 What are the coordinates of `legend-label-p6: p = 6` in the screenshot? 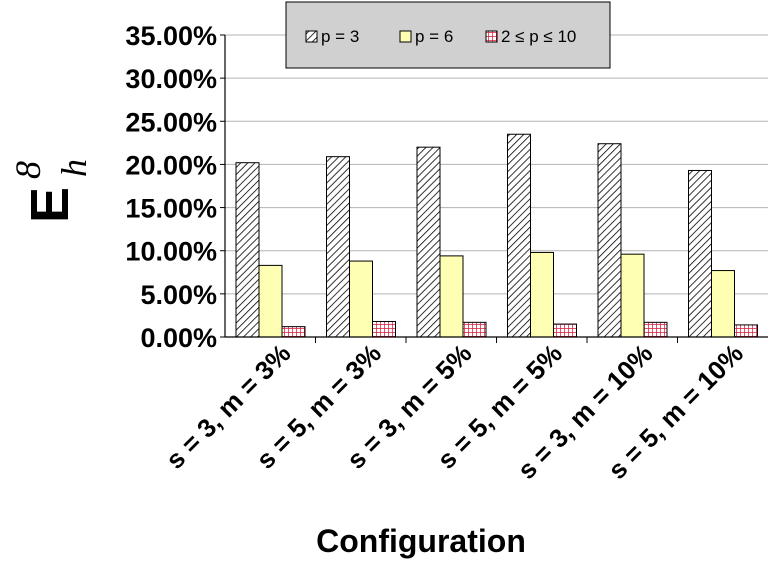 It's located at (434, 36).